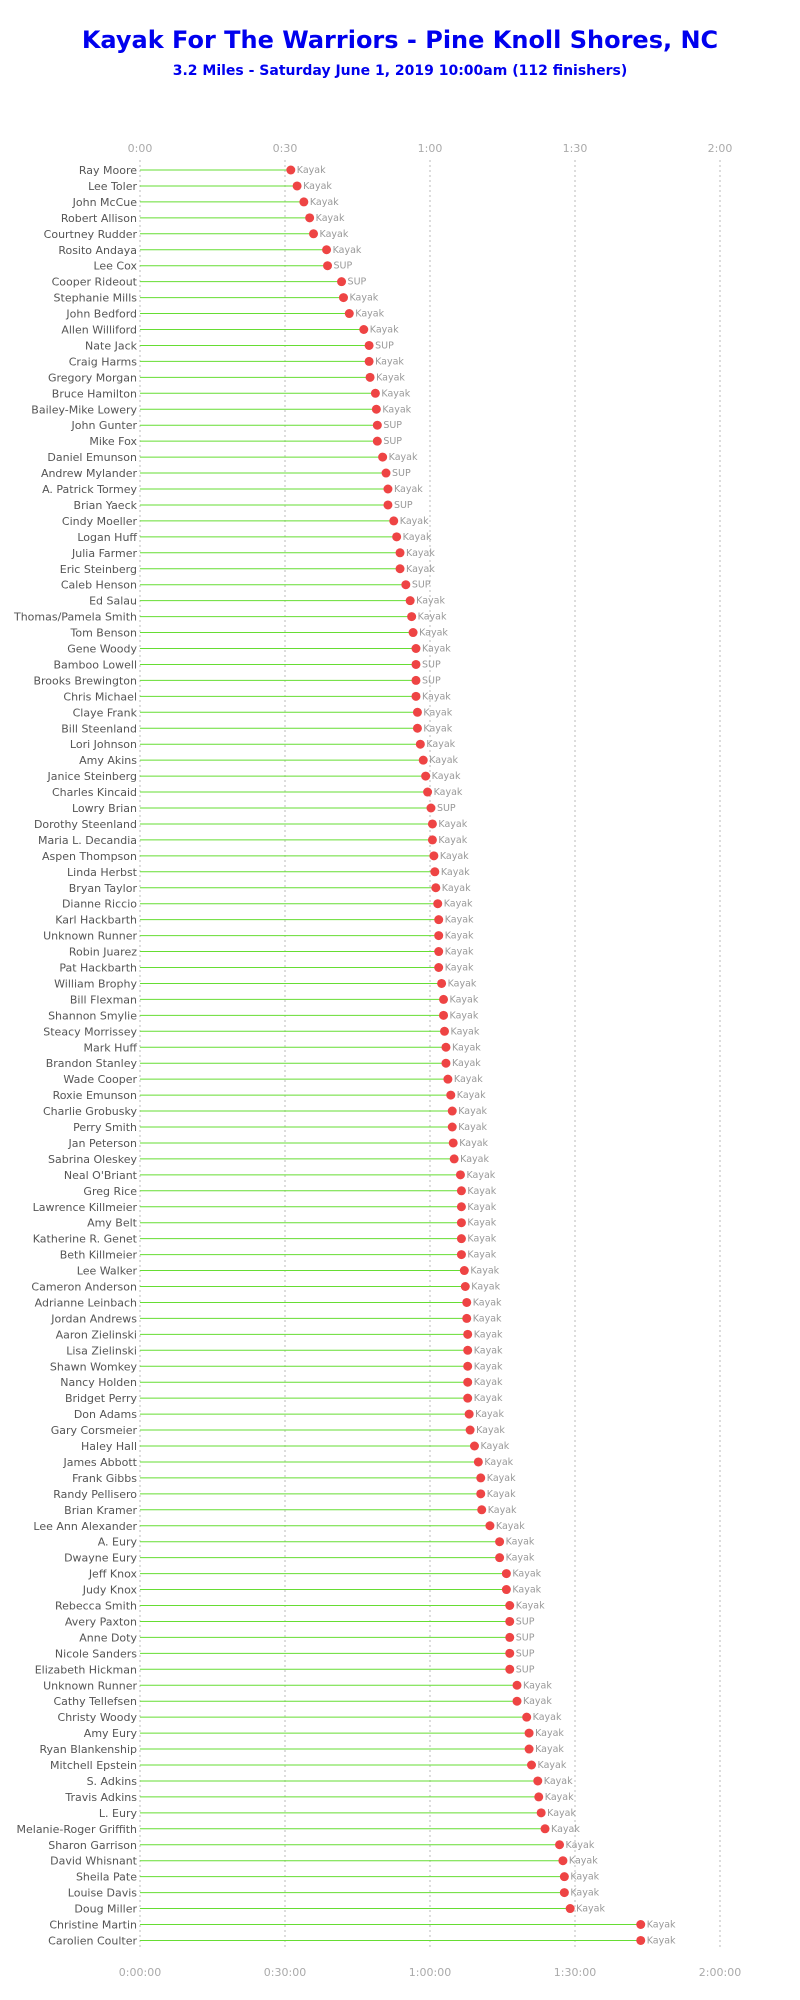 This screenshot has width=800, height=2000. What do you see at coordinates (271, 952) in the screenshot?
I see `finisher-row: Robin Juarez Kayak` at bounding box center [271, 952].